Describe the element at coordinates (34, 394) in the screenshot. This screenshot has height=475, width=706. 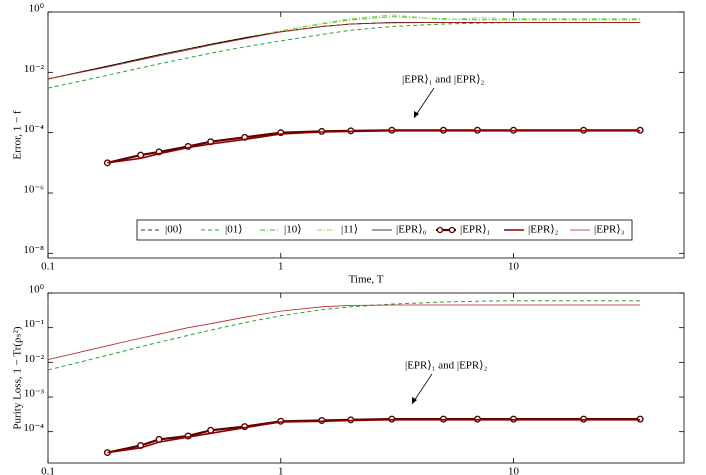
I see `y-tick-label: 10⁻³` at that location.